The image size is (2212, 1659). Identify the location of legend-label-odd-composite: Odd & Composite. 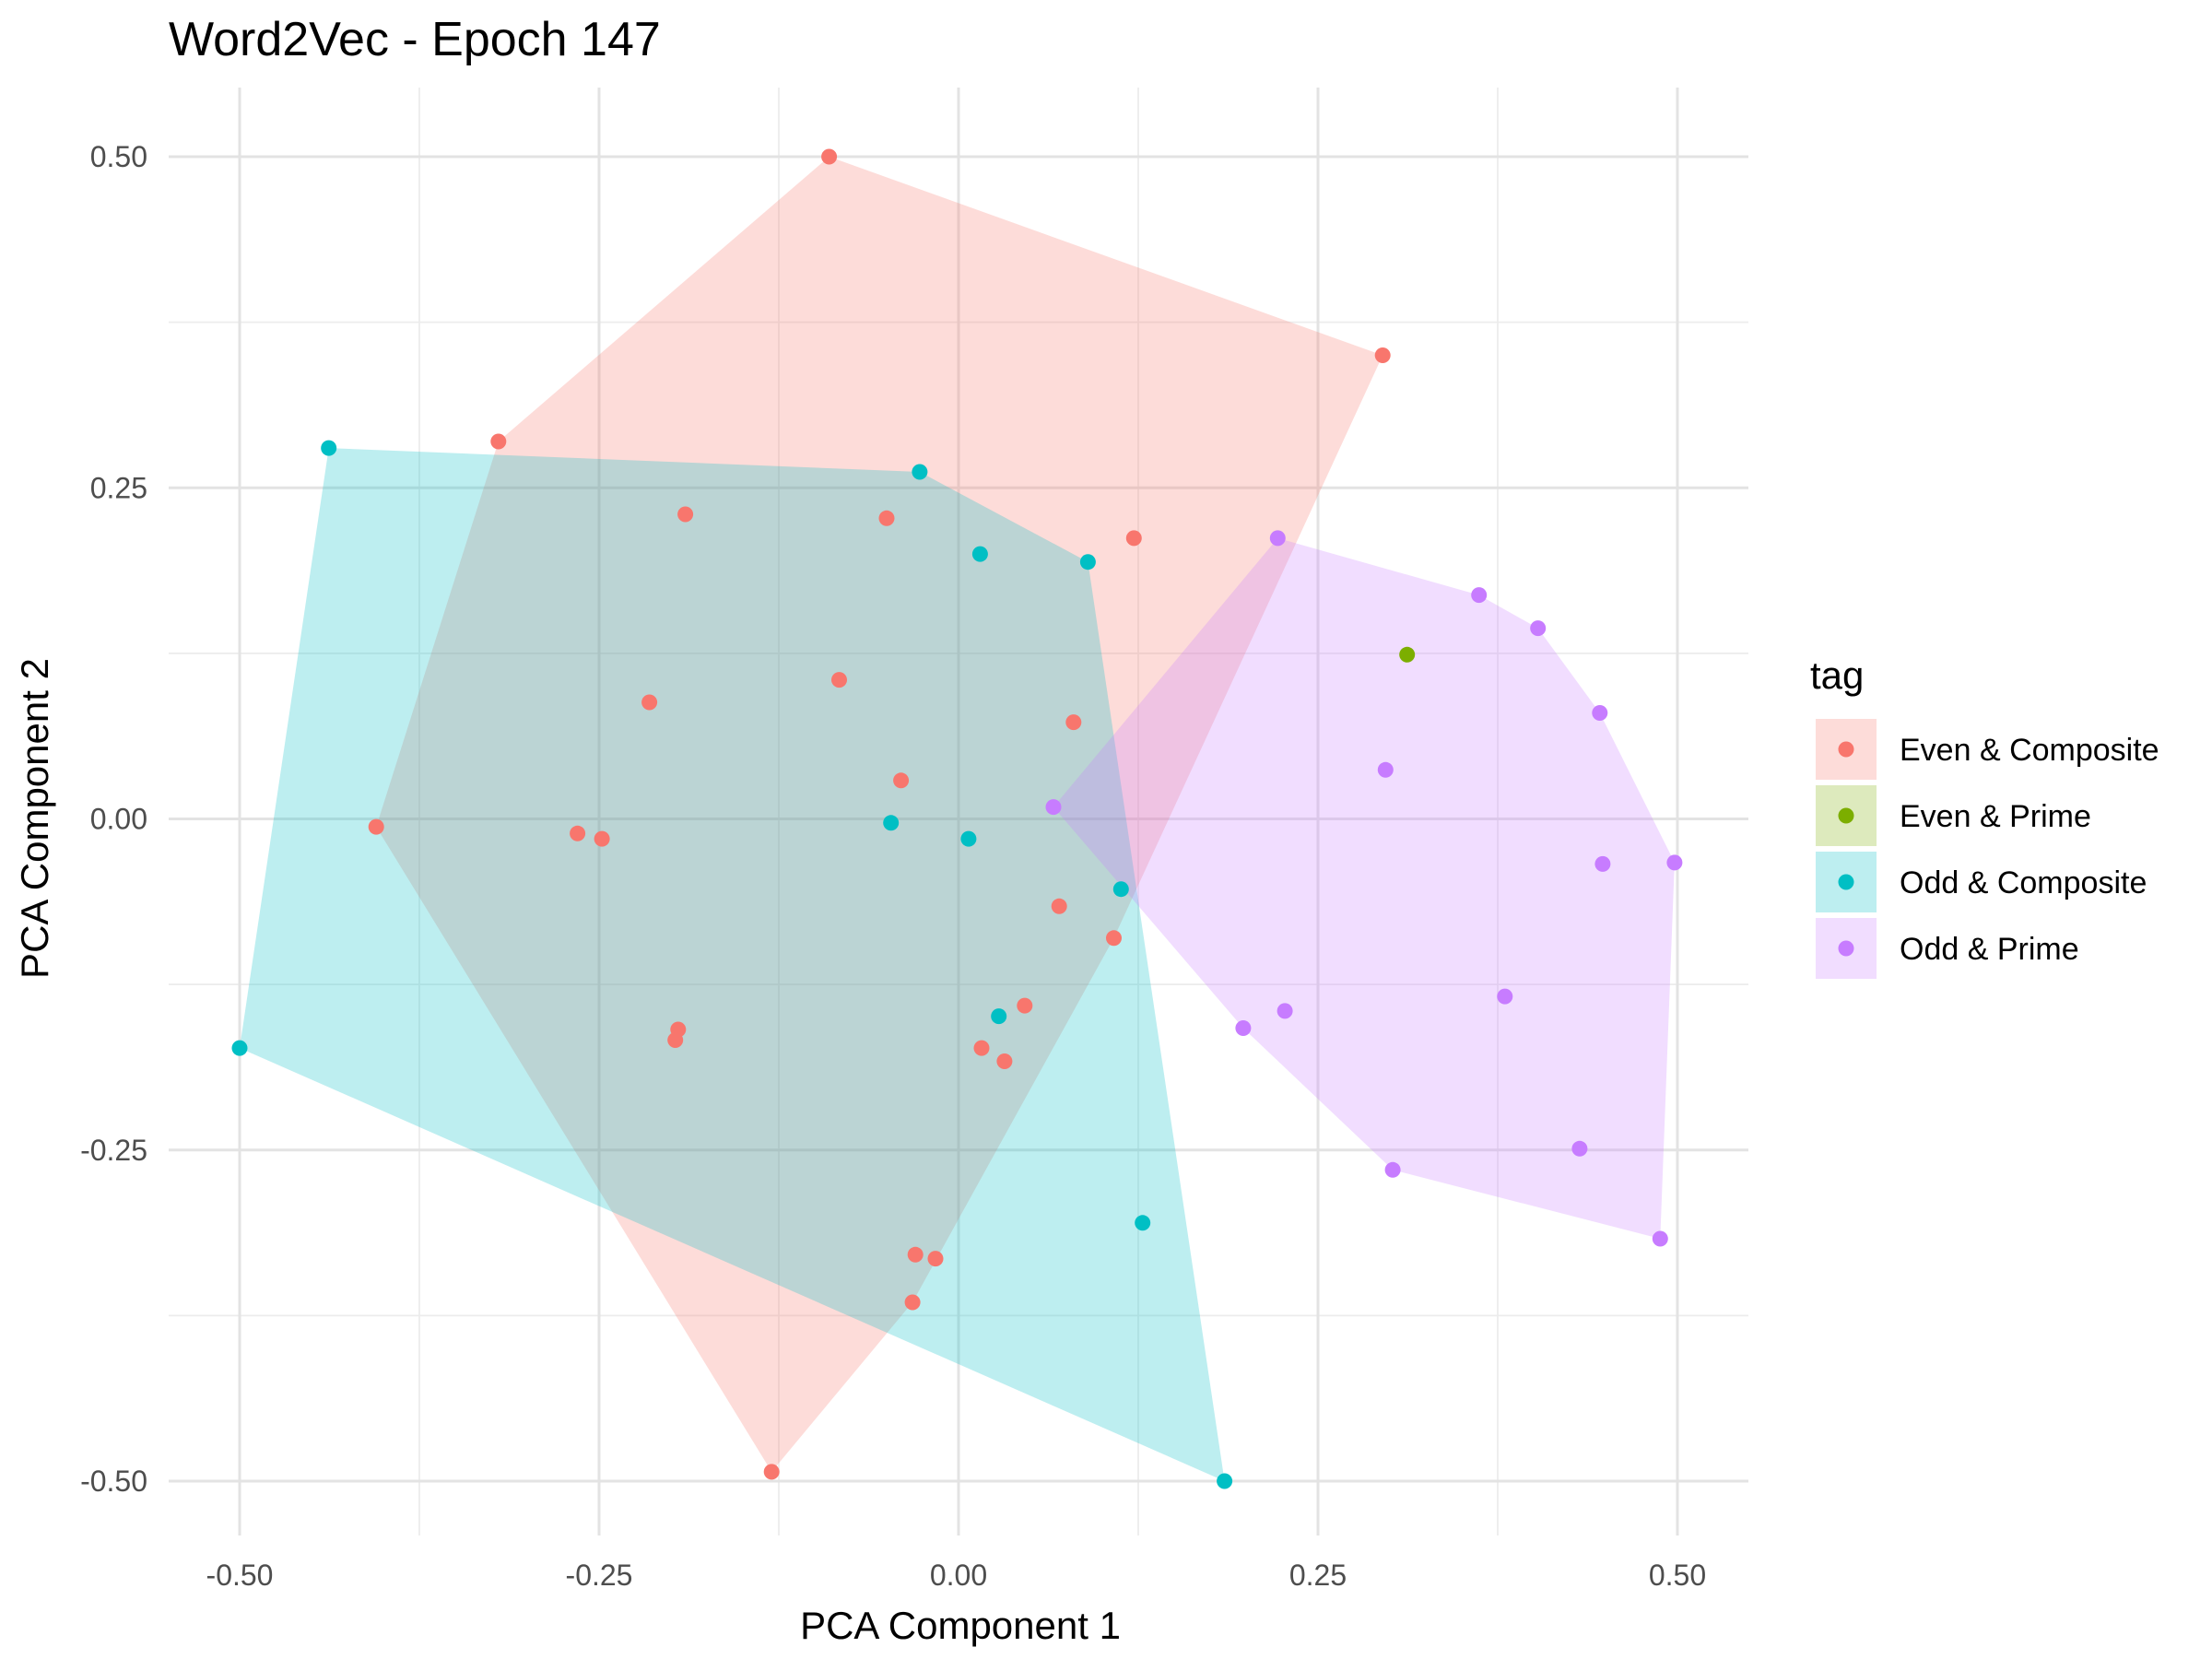
(2023, 882).